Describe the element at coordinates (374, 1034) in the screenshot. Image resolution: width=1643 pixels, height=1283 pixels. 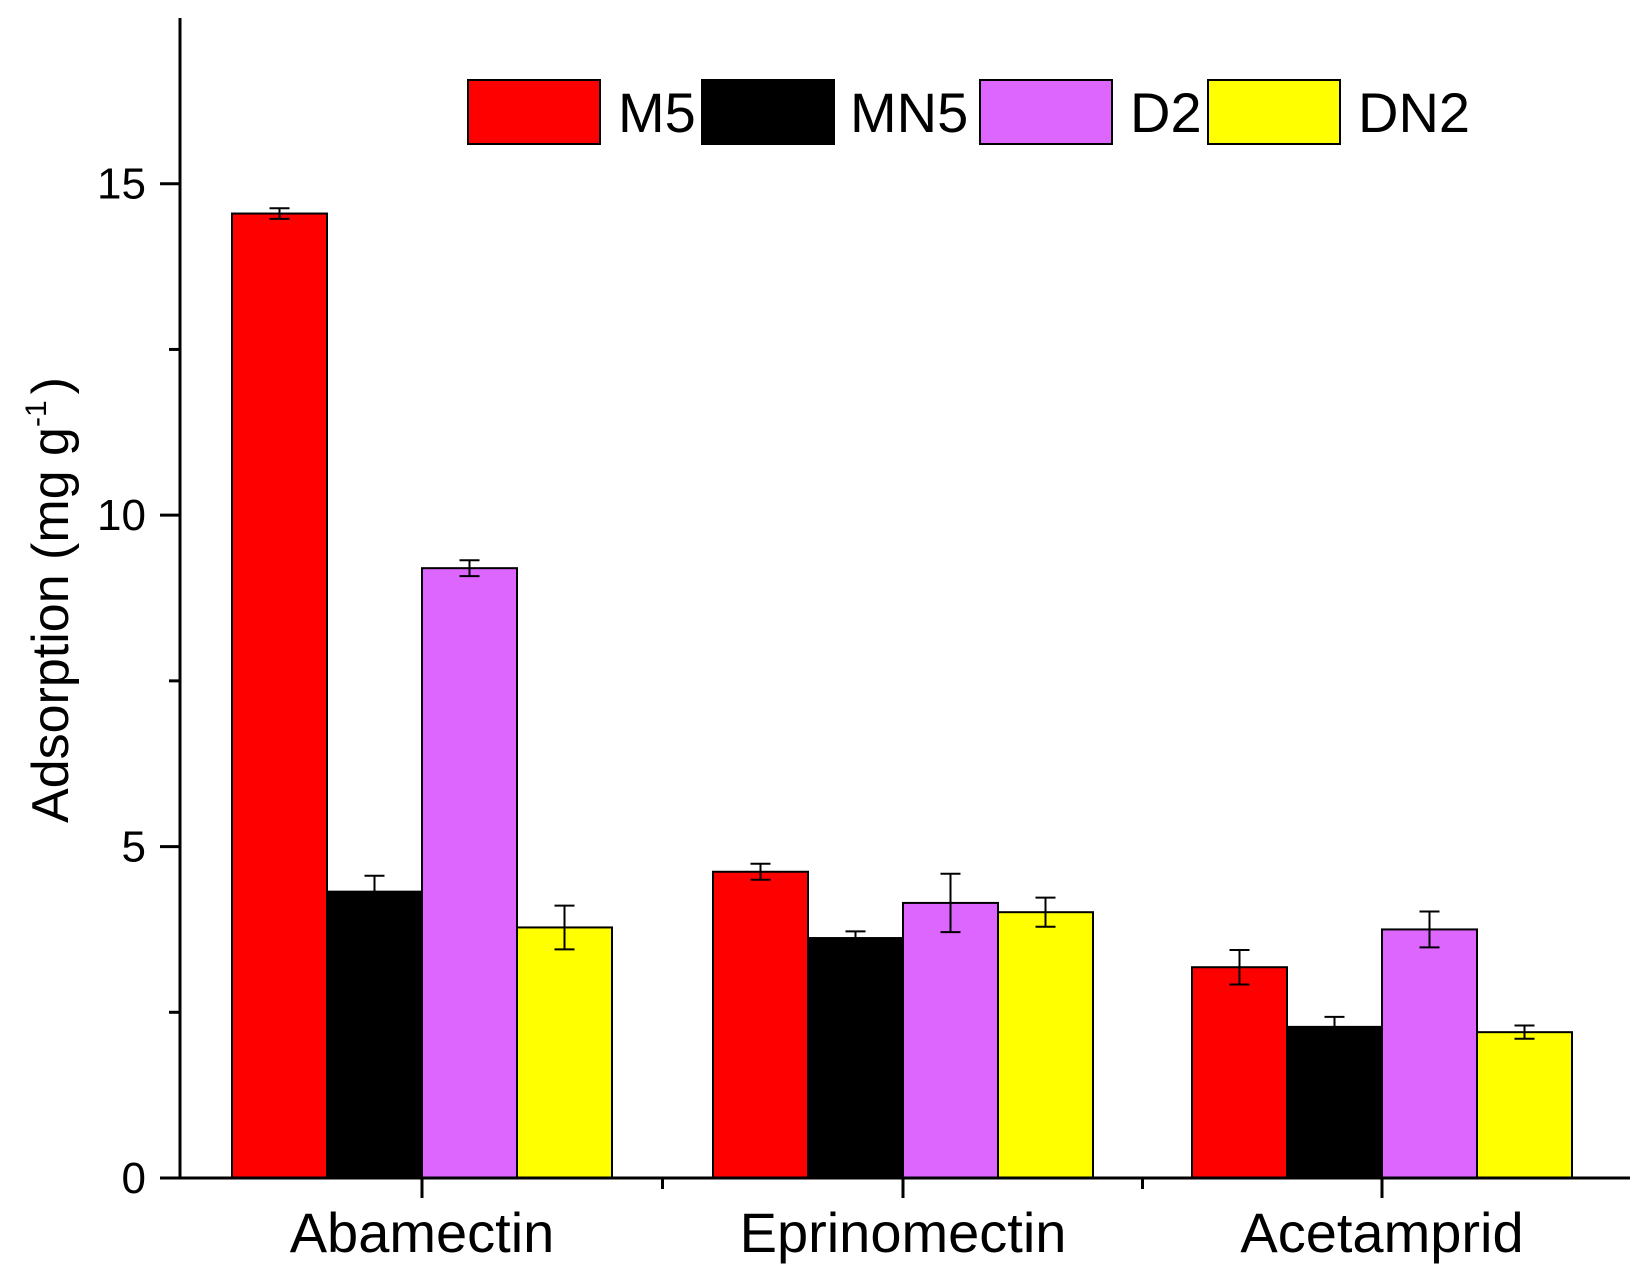
I see `bar-mn5-abamectin` at that location.